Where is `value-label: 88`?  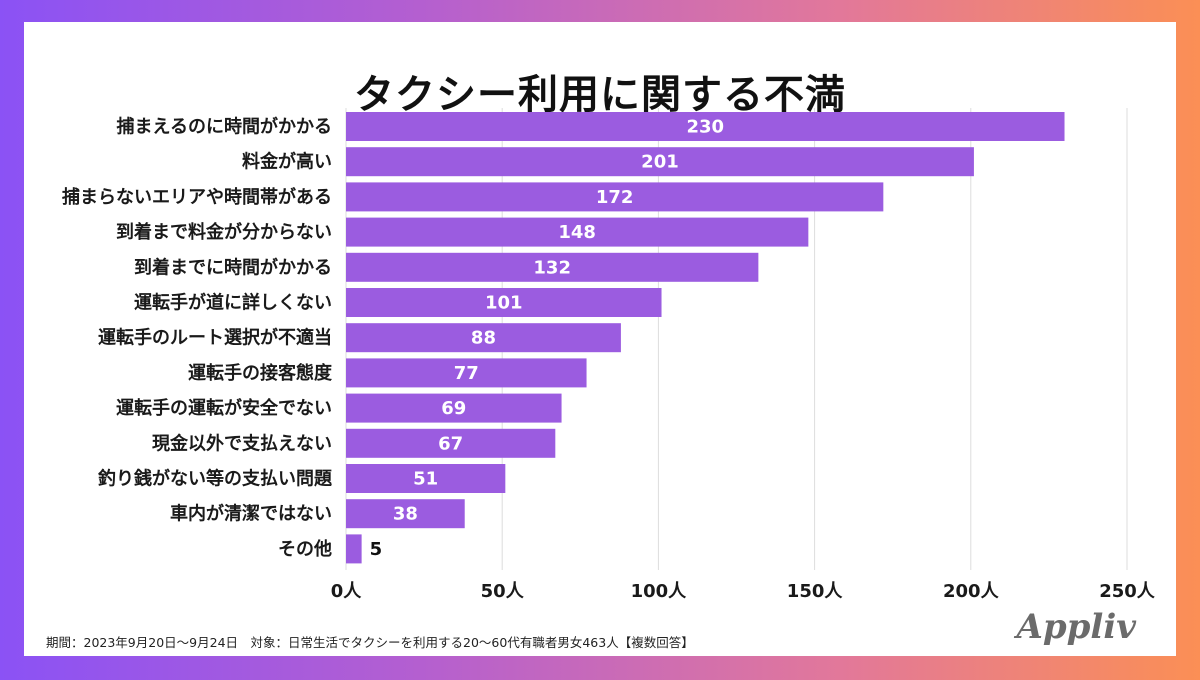
value-label: 88 is located at coordinates (483, 338).